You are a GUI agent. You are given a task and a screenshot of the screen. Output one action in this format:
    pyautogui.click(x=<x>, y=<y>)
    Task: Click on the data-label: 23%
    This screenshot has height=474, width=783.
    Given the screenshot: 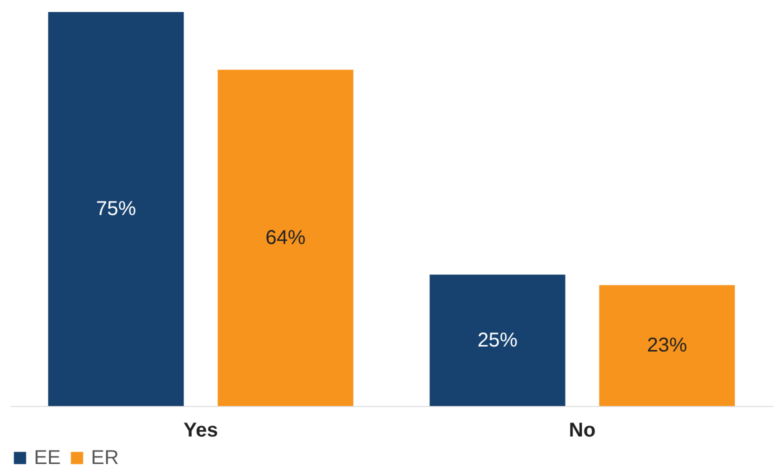 What is the action you would take?
    pyautogui.click(x=667, y=345)
    